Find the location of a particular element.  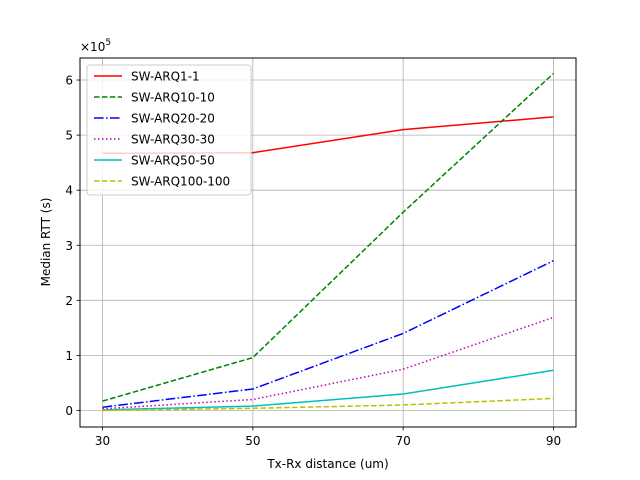

legend-label: SW-ARQ1-1 is located at coordinates (165, 77).